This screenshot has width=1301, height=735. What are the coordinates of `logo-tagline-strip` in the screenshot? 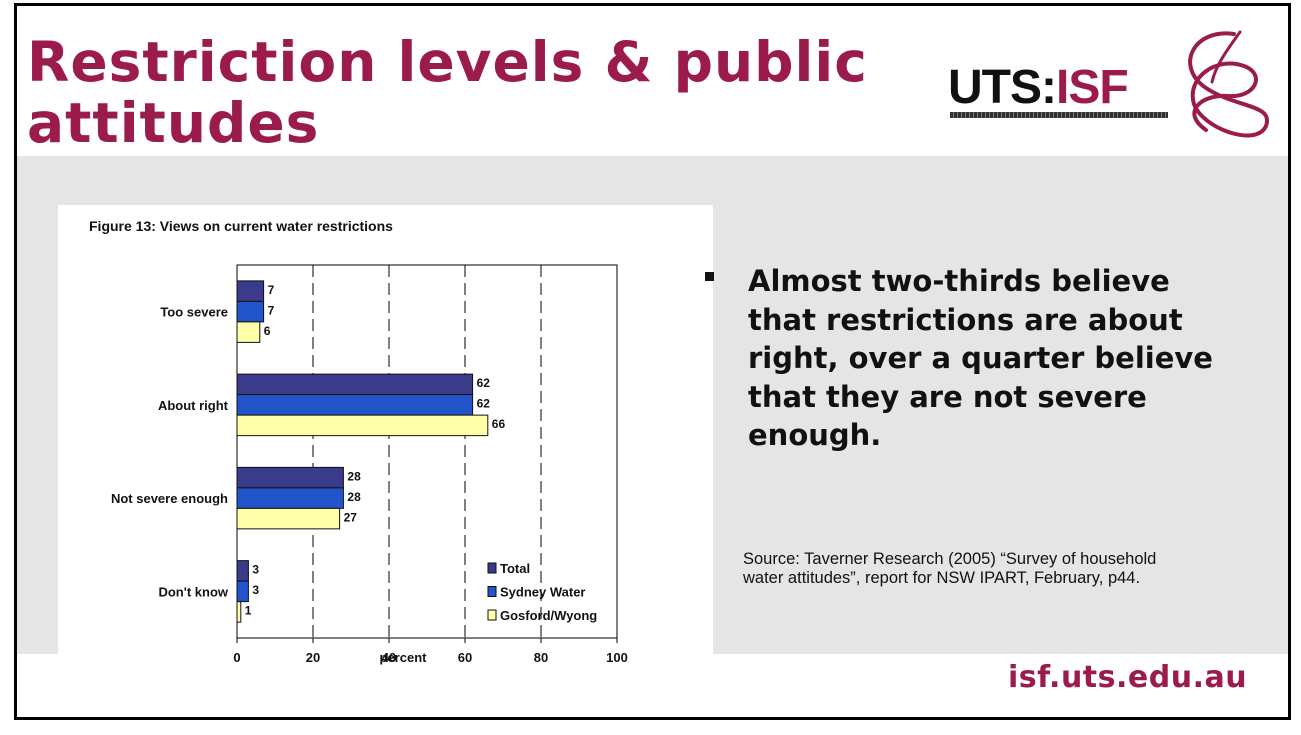 It's located at (1059, 115).